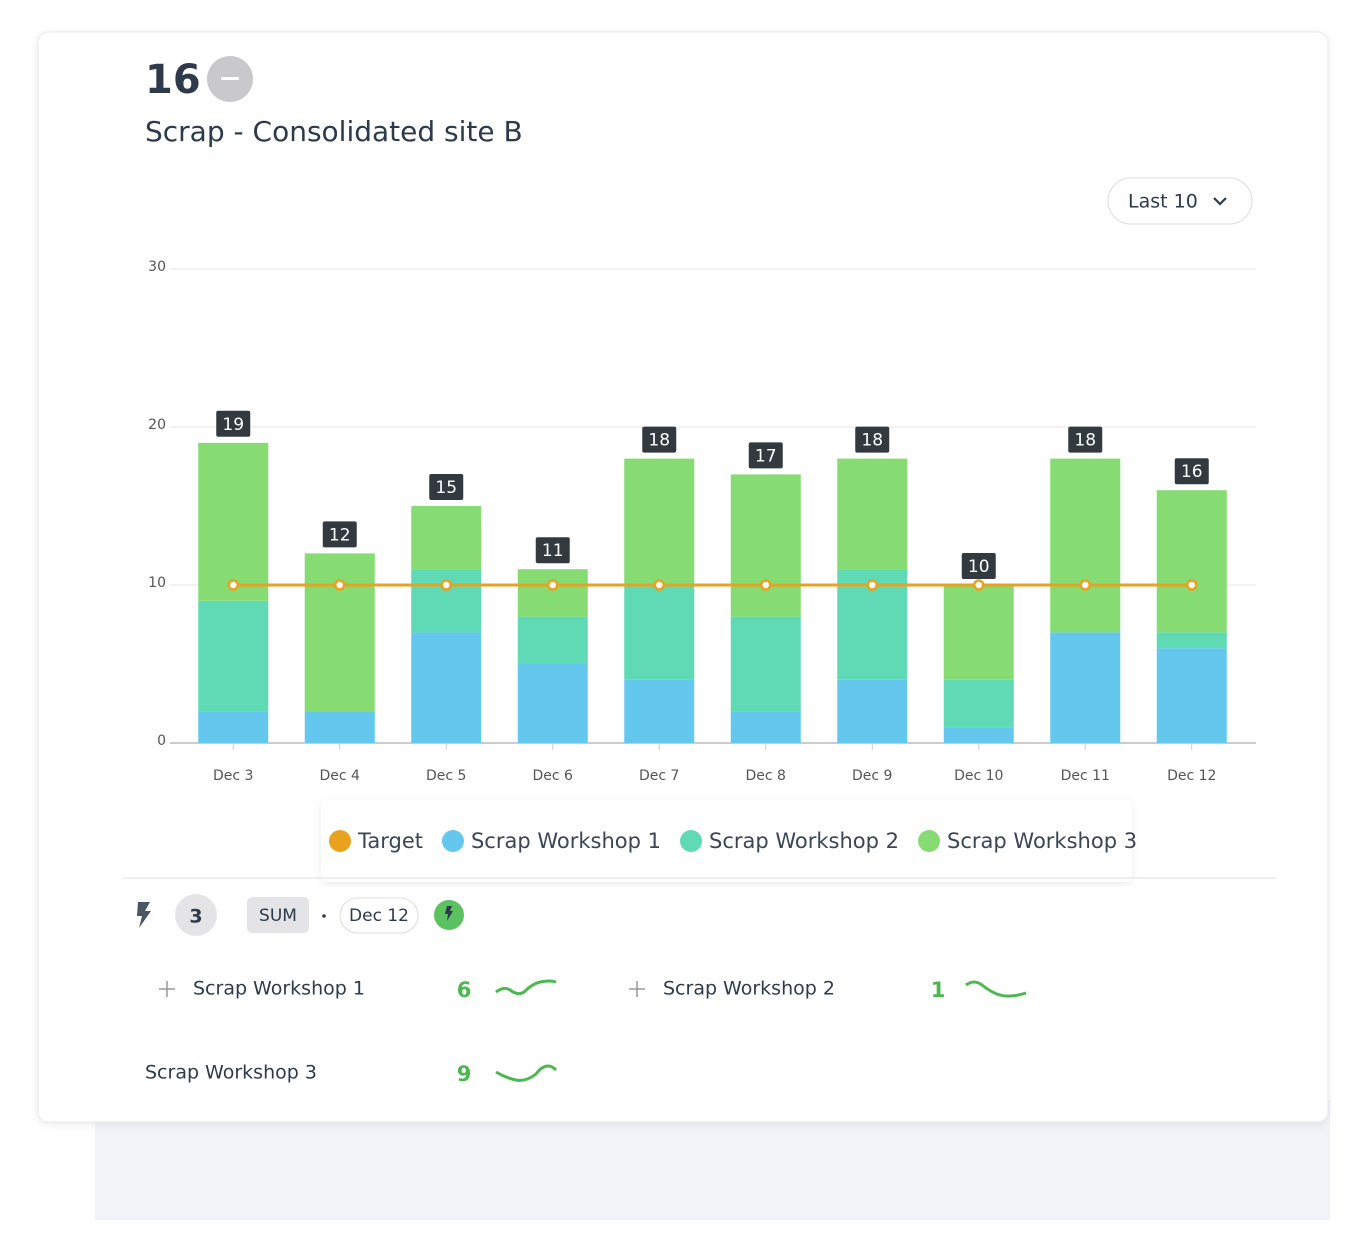 The image size is (1368, 1259). I want to click on legend-label: Scrap Workshop 2, so click(804, 841).